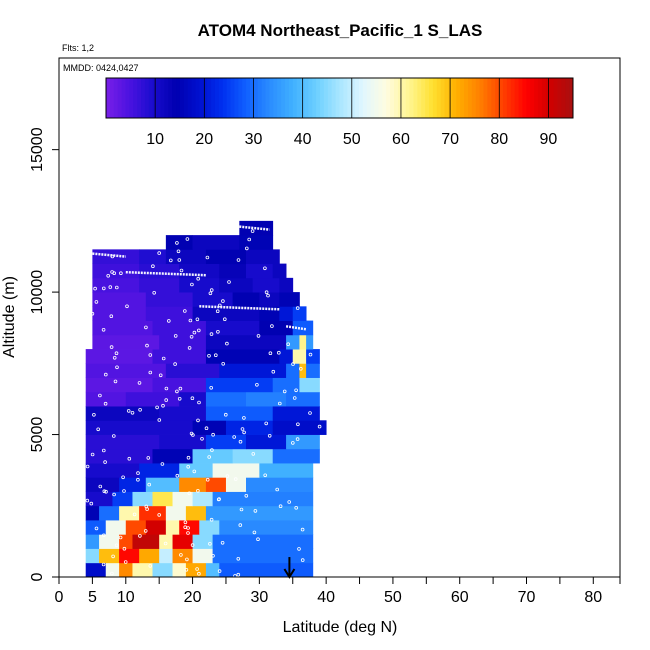 Image resolution: width=650 pixels, height=650 pixels. I want to click on x-tick-label: 5, so click(92, 597).